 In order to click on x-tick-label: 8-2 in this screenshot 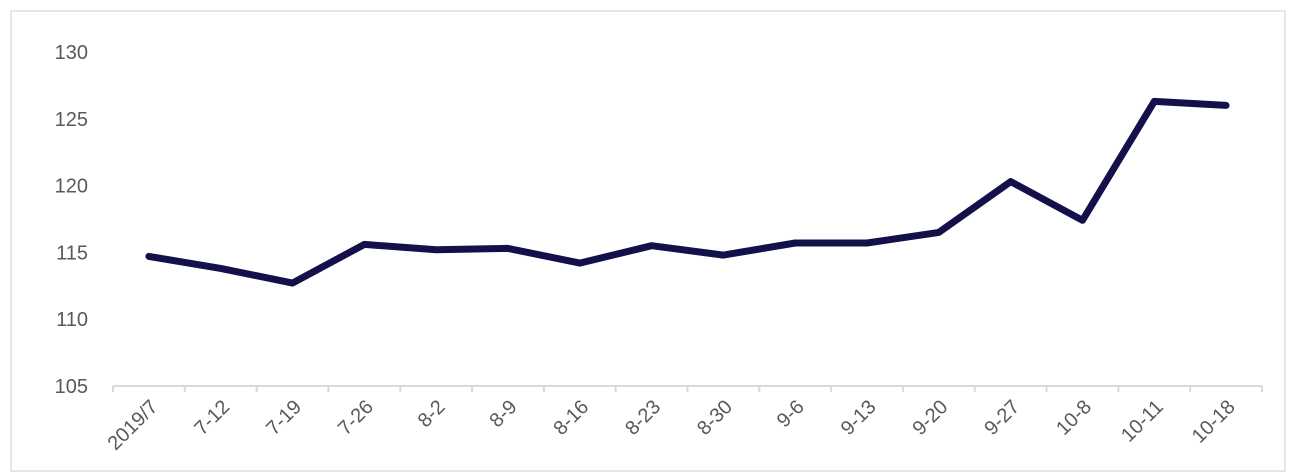, I will do `click(432, 414)`.